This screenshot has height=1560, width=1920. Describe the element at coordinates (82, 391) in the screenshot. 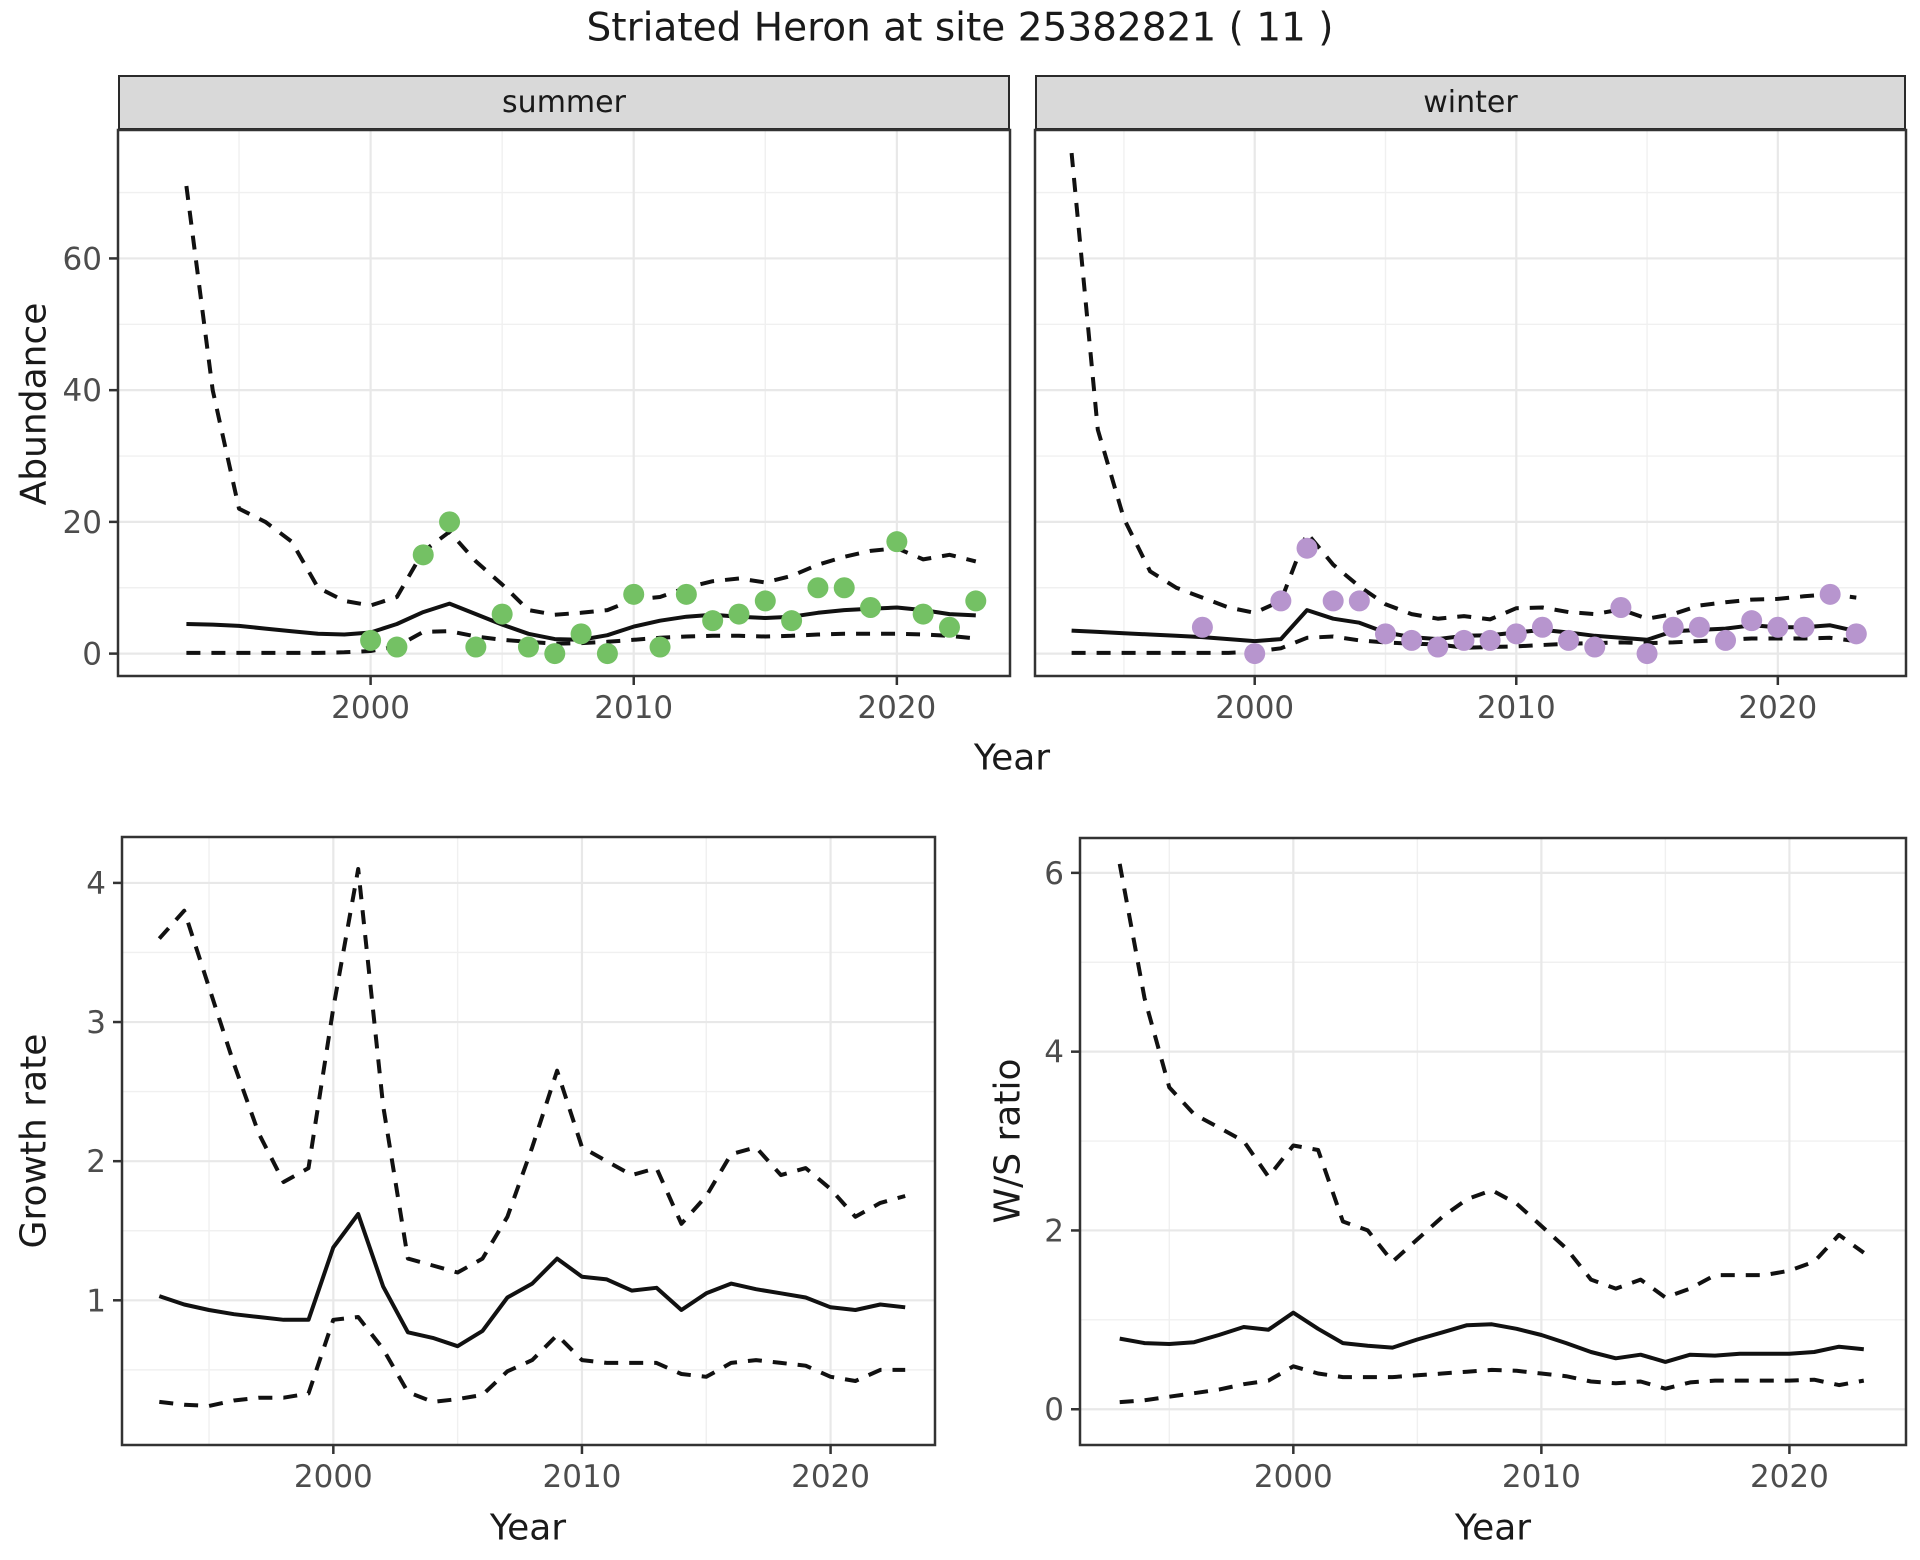

I see `svg-text: 40` at that location.